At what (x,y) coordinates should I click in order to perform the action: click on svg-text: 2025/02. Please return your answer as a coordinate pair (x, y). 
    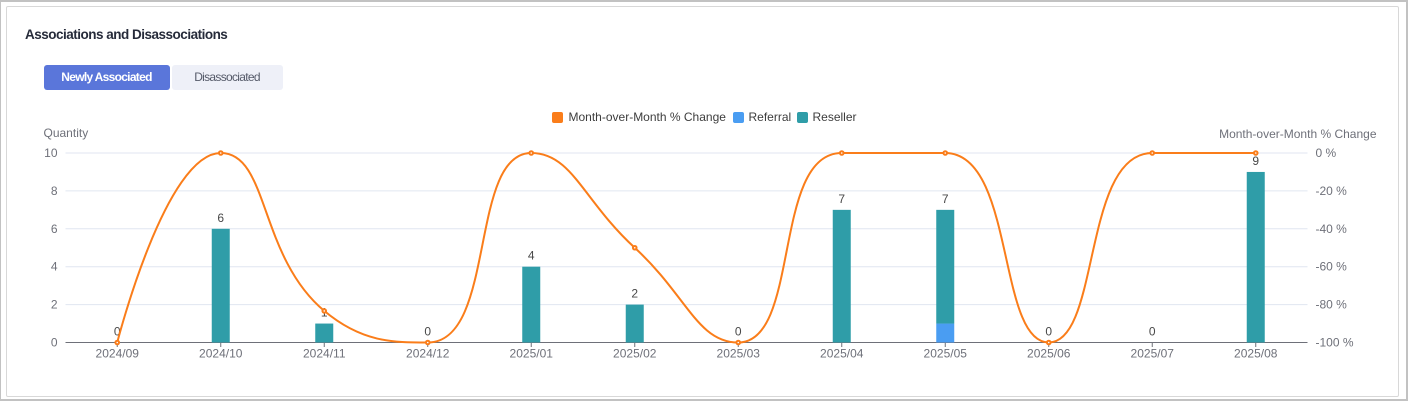
    Looking at the image, I should click on (635, 354).